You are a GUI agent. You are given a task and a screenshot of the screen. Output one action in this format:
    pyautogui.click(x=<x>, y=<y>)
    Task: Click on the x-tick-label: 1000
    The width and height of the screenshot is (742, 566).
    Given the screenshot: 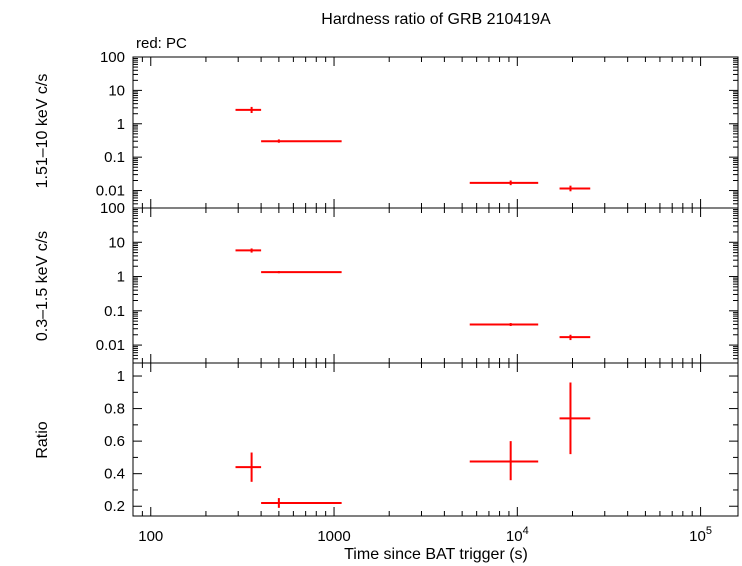 What is the action you would take?
    pyautogui.click(x=333, y=536)
    